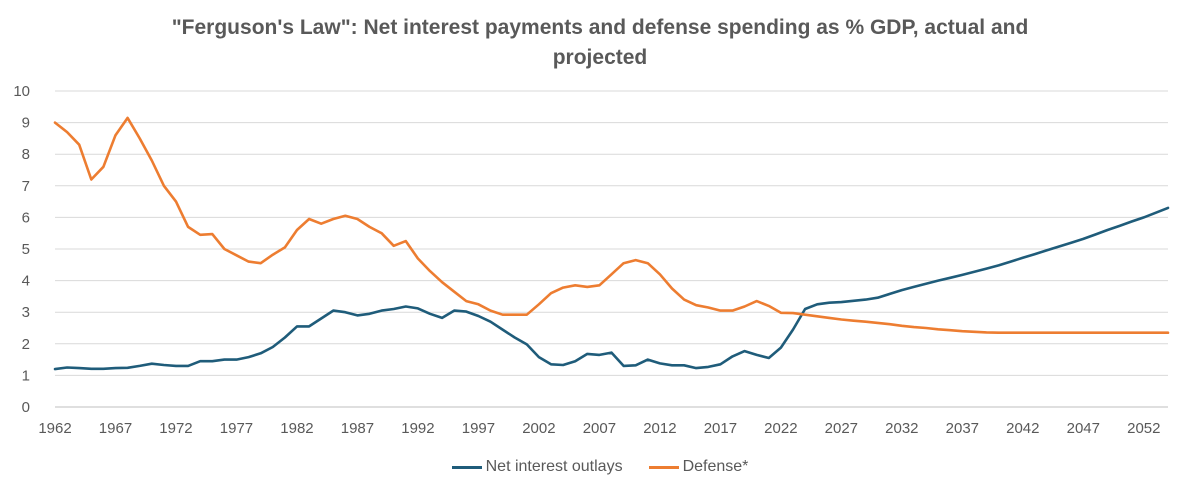  What do you see at coordinates (26, 186) in the screenshot?
I see `y-tick-label: 7` at bounding box center [26, 186].